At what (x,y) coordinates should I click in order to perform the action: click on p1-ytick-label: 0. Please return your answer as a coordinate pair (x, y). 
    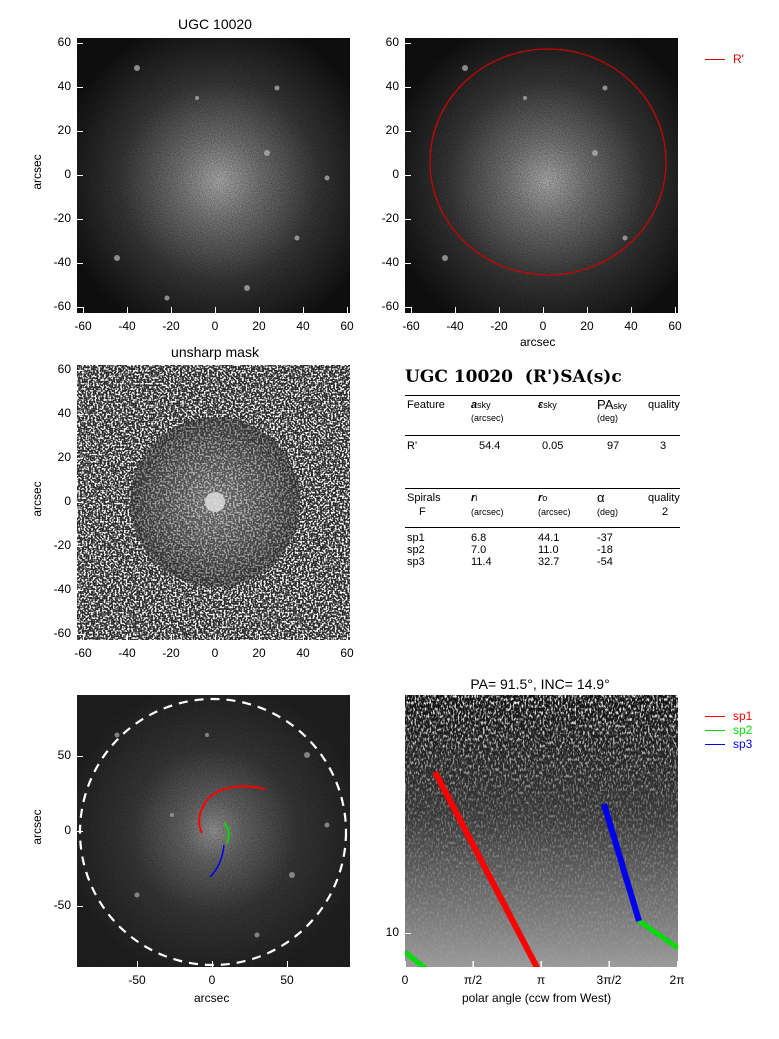
    Looking at the image, I should click on (67, 174).